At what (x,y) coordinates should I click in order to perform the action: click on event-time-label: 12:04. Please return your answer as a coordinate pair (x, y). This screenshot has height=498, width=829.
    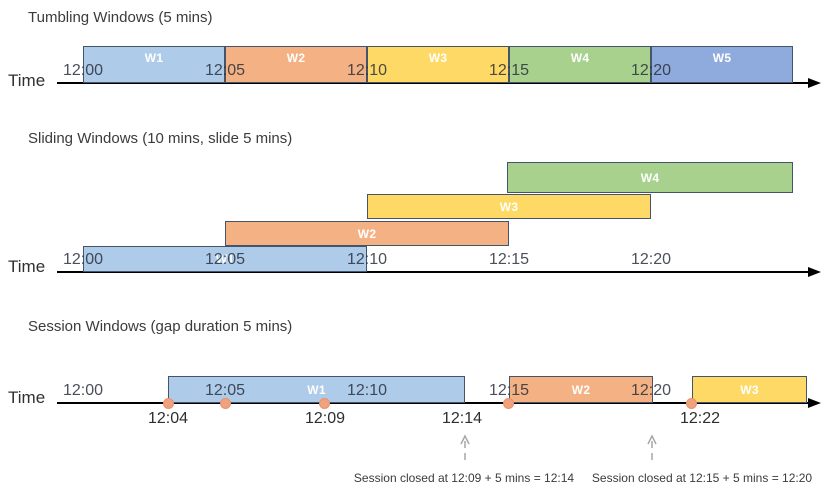
    Looking at the image, I should click on (168, 418).